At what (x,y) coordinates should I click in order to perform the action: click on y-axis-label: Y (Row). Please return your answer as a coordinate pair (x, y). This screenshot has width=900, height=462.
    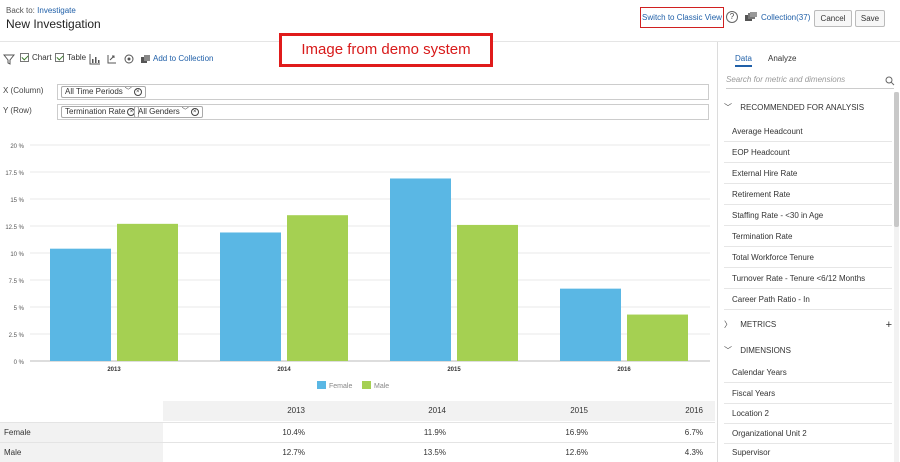
    Looking at the image, I should click on (17, 110).